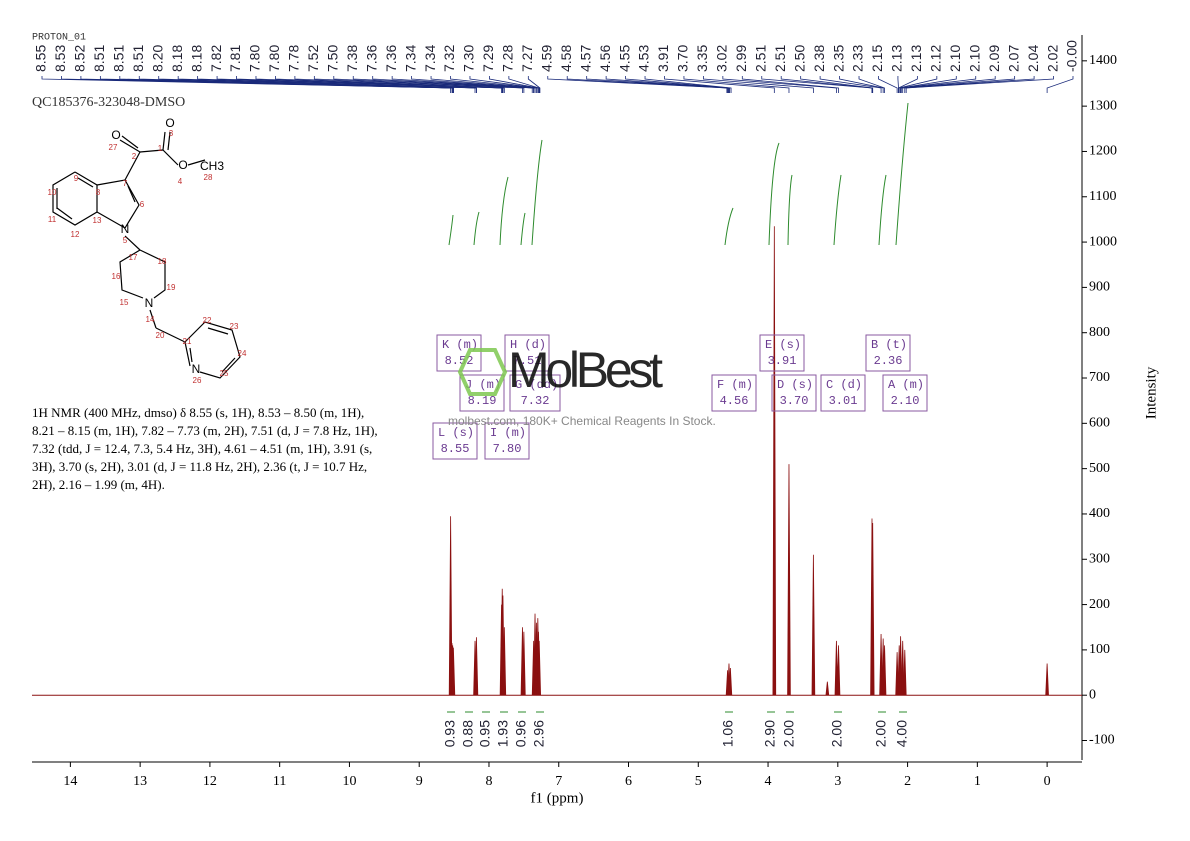  I want to click on multiplet-shift: 8.55, so click(455, 449).